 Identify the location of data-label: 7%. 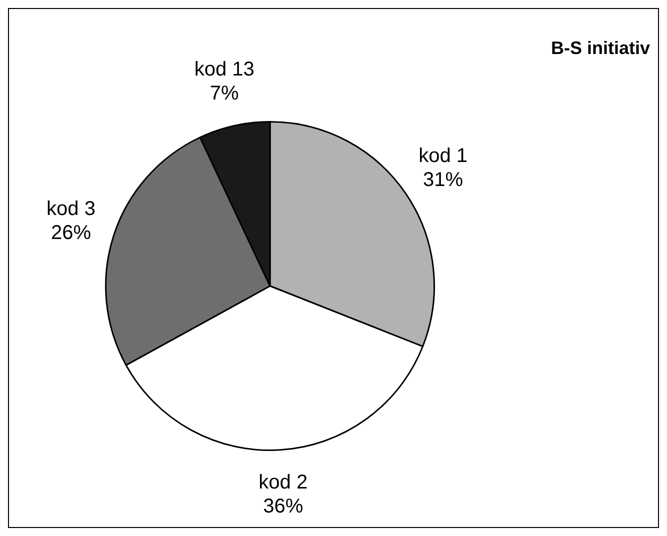
(225, 93).